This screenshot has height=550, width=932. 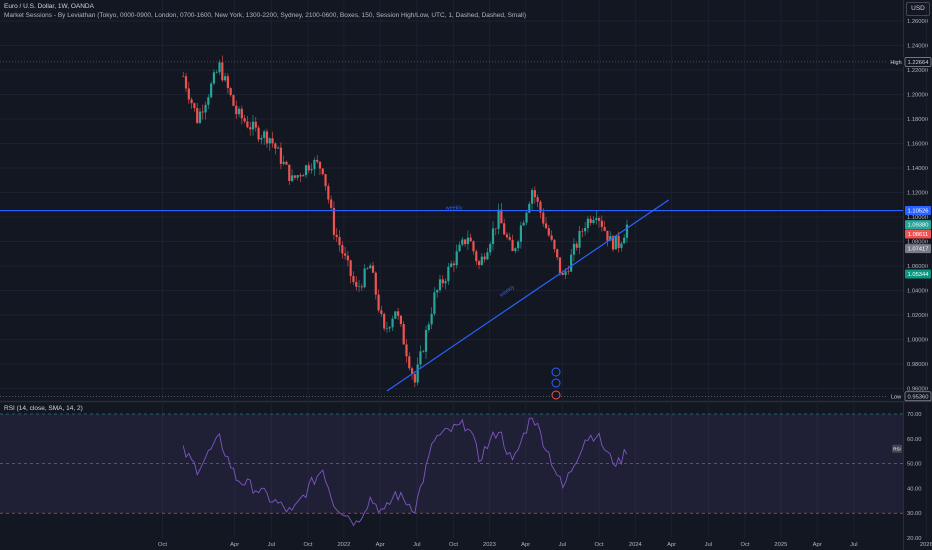 I want to click on calendar-event-icon, so click(x=556, y=395).